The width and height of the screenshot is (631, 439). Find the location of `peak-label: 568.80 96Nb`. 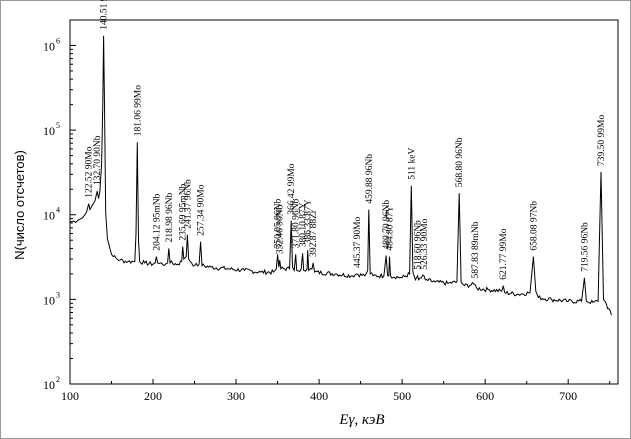

peak-label: 568.80 96Nb is located at coordinates (460, 162).